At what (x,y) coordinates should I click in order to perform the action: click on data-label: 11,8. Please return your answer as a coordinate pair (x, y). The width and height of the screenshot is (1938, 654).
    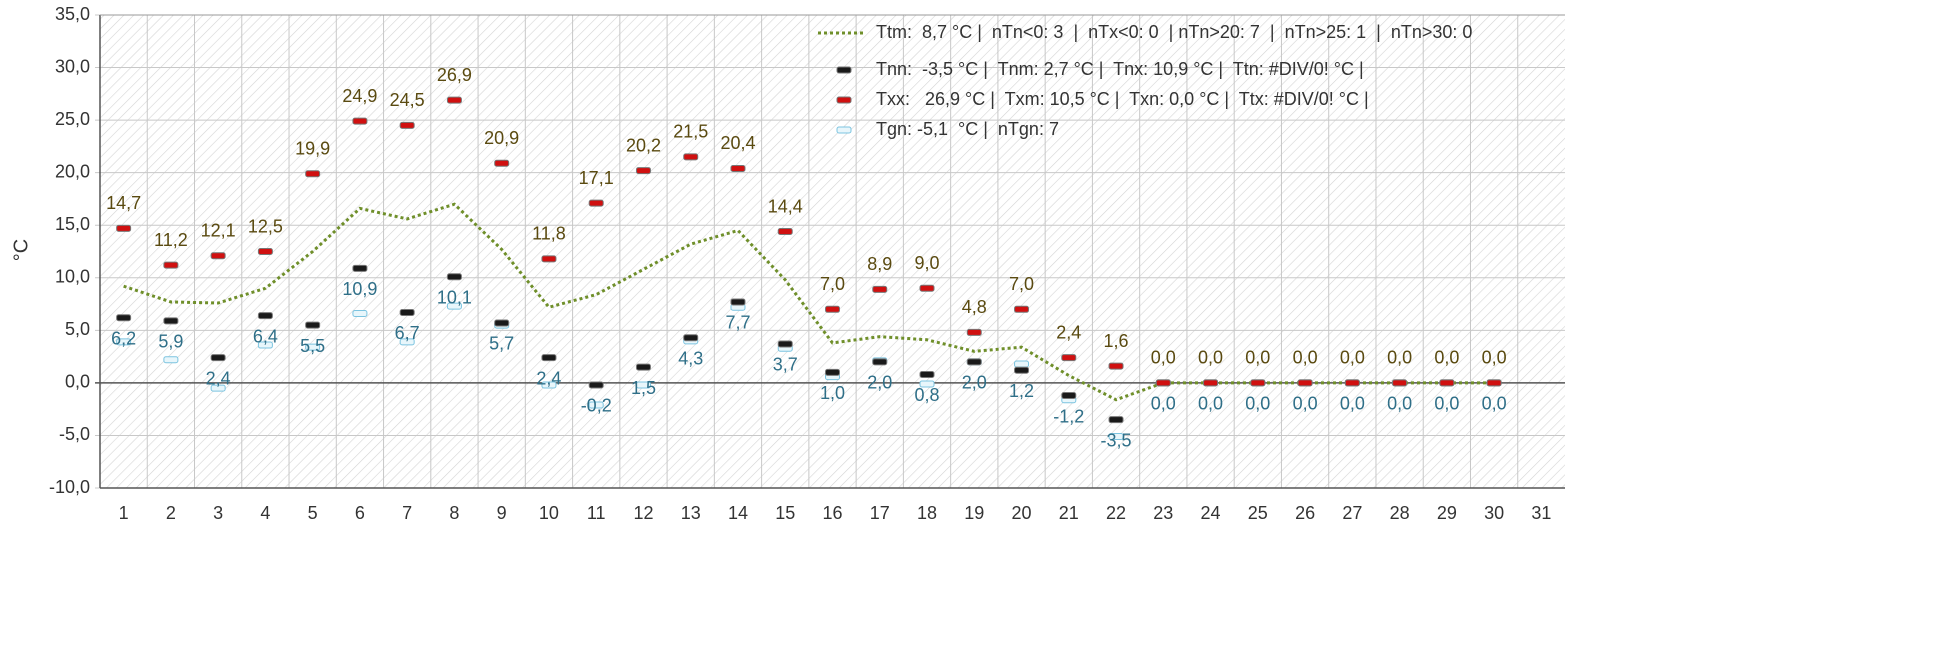
    Looking at the image, I should click on (549, 234).